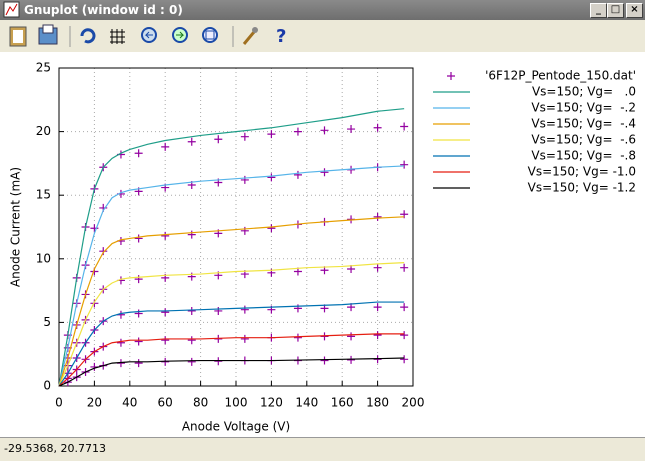  I want to click on legend-label: Vs=150; Vg= -.6, so click(583, 140).